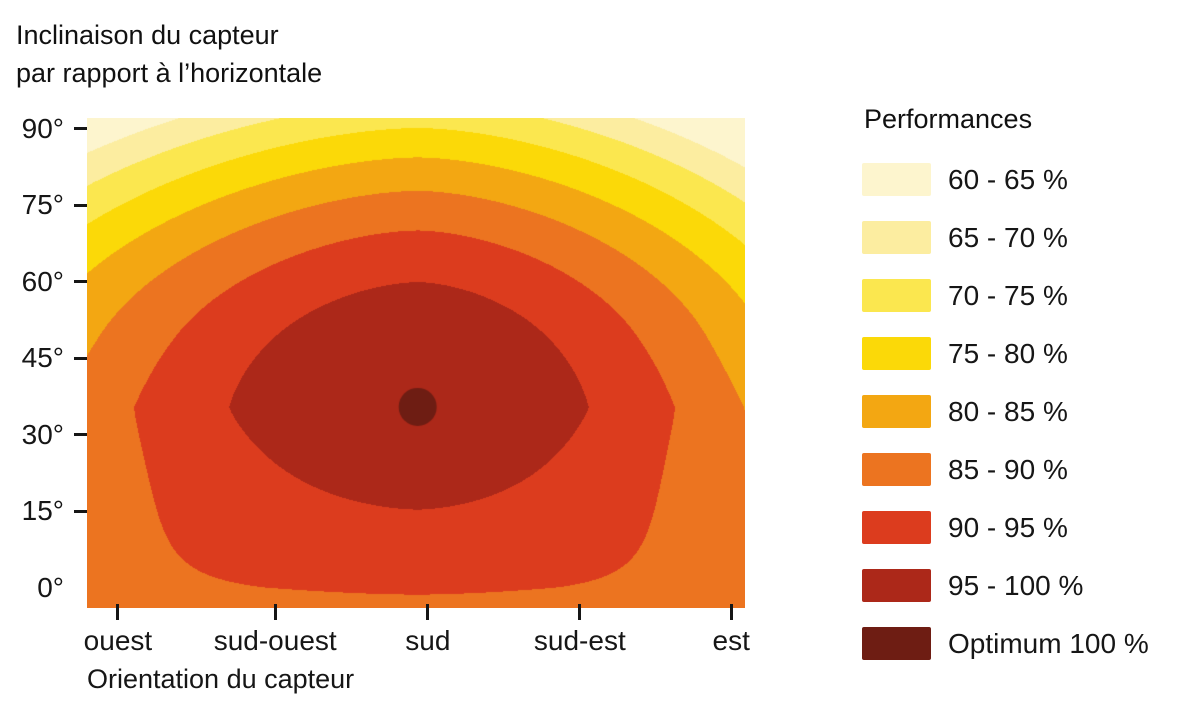 This screenshot has height=726, width=1200. Describe the element at coordinates (579, 640) in the screenshot. I see `x-tick-label-sudest: sud-est` at that location.